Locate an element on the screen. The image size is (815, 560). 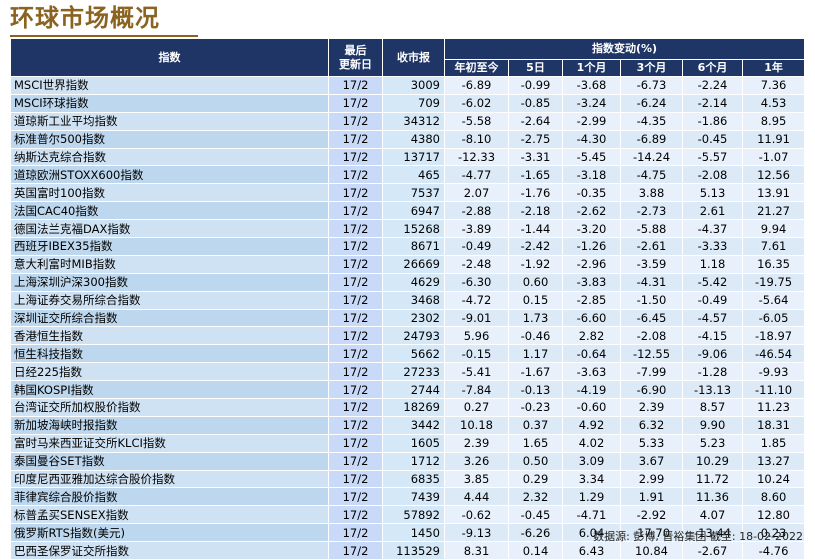
change-cell: -6.30 is located at coordinates (476, 282).